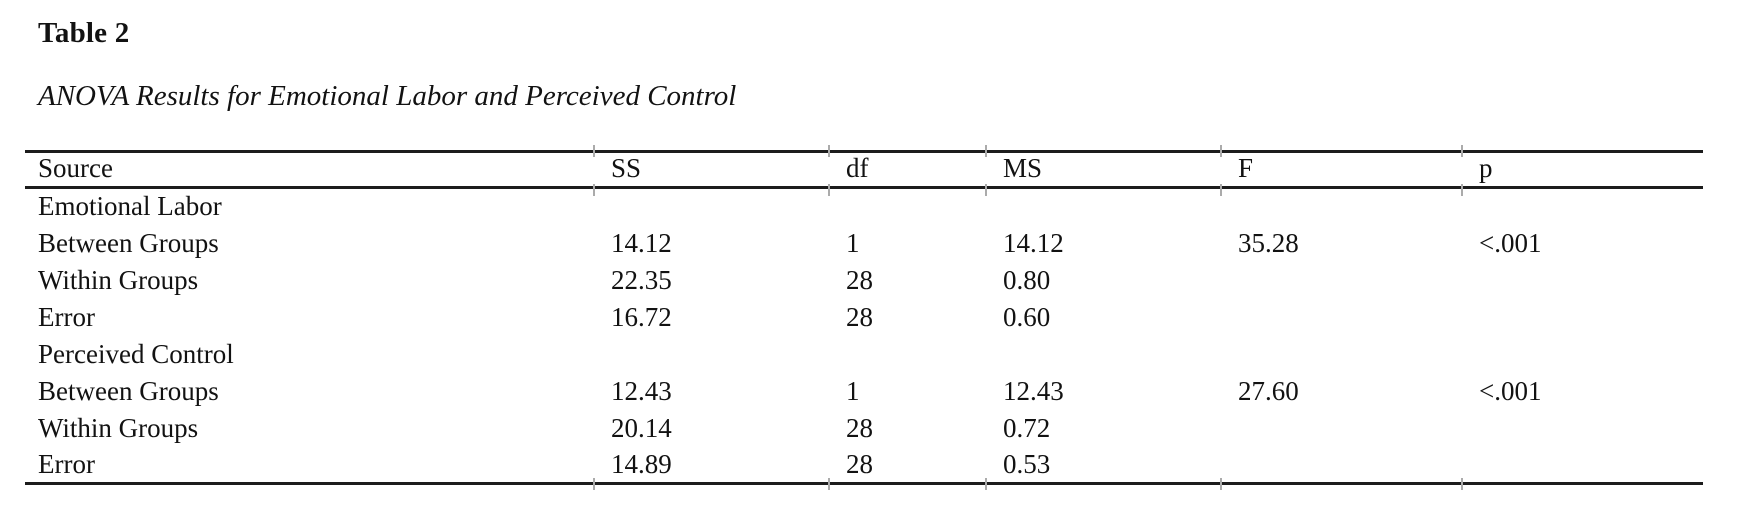 Image resolution: width=1755 pixels, height=512 pixels. I want to click on cell-ss: 14.89, so click(641, 463).